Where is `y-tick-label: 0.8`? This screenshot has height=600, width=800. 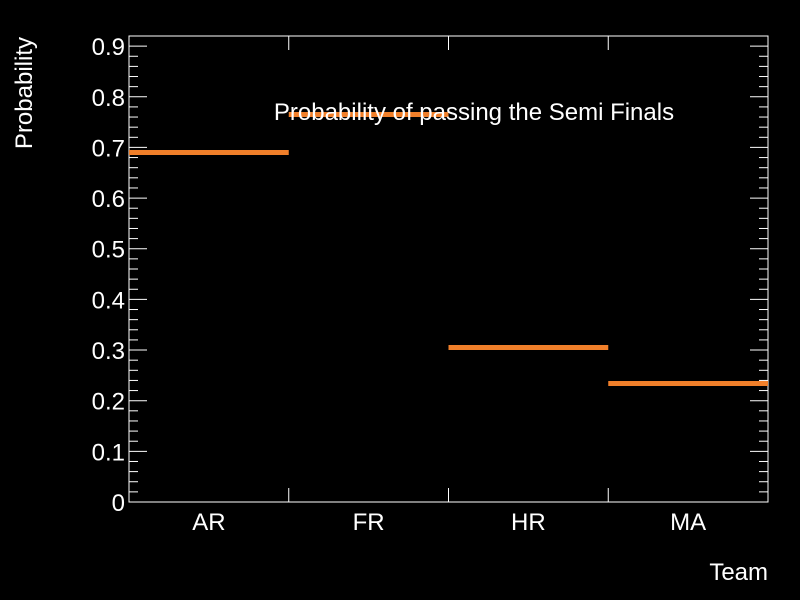
y-tick-label: 0.8 is located at coordinates (108, 98).